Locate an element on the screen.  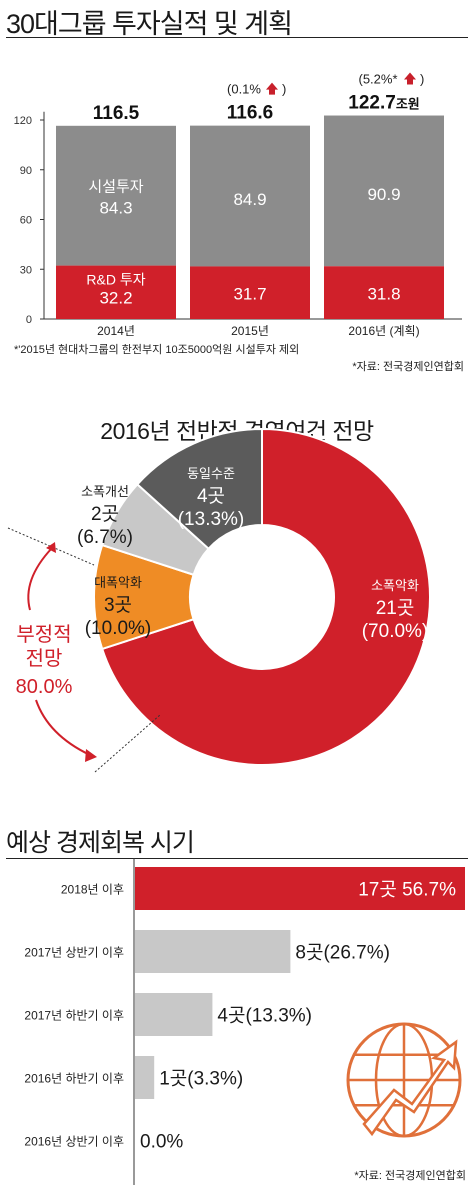
y-tick-label: 0 is located at coordinates (29, 320).